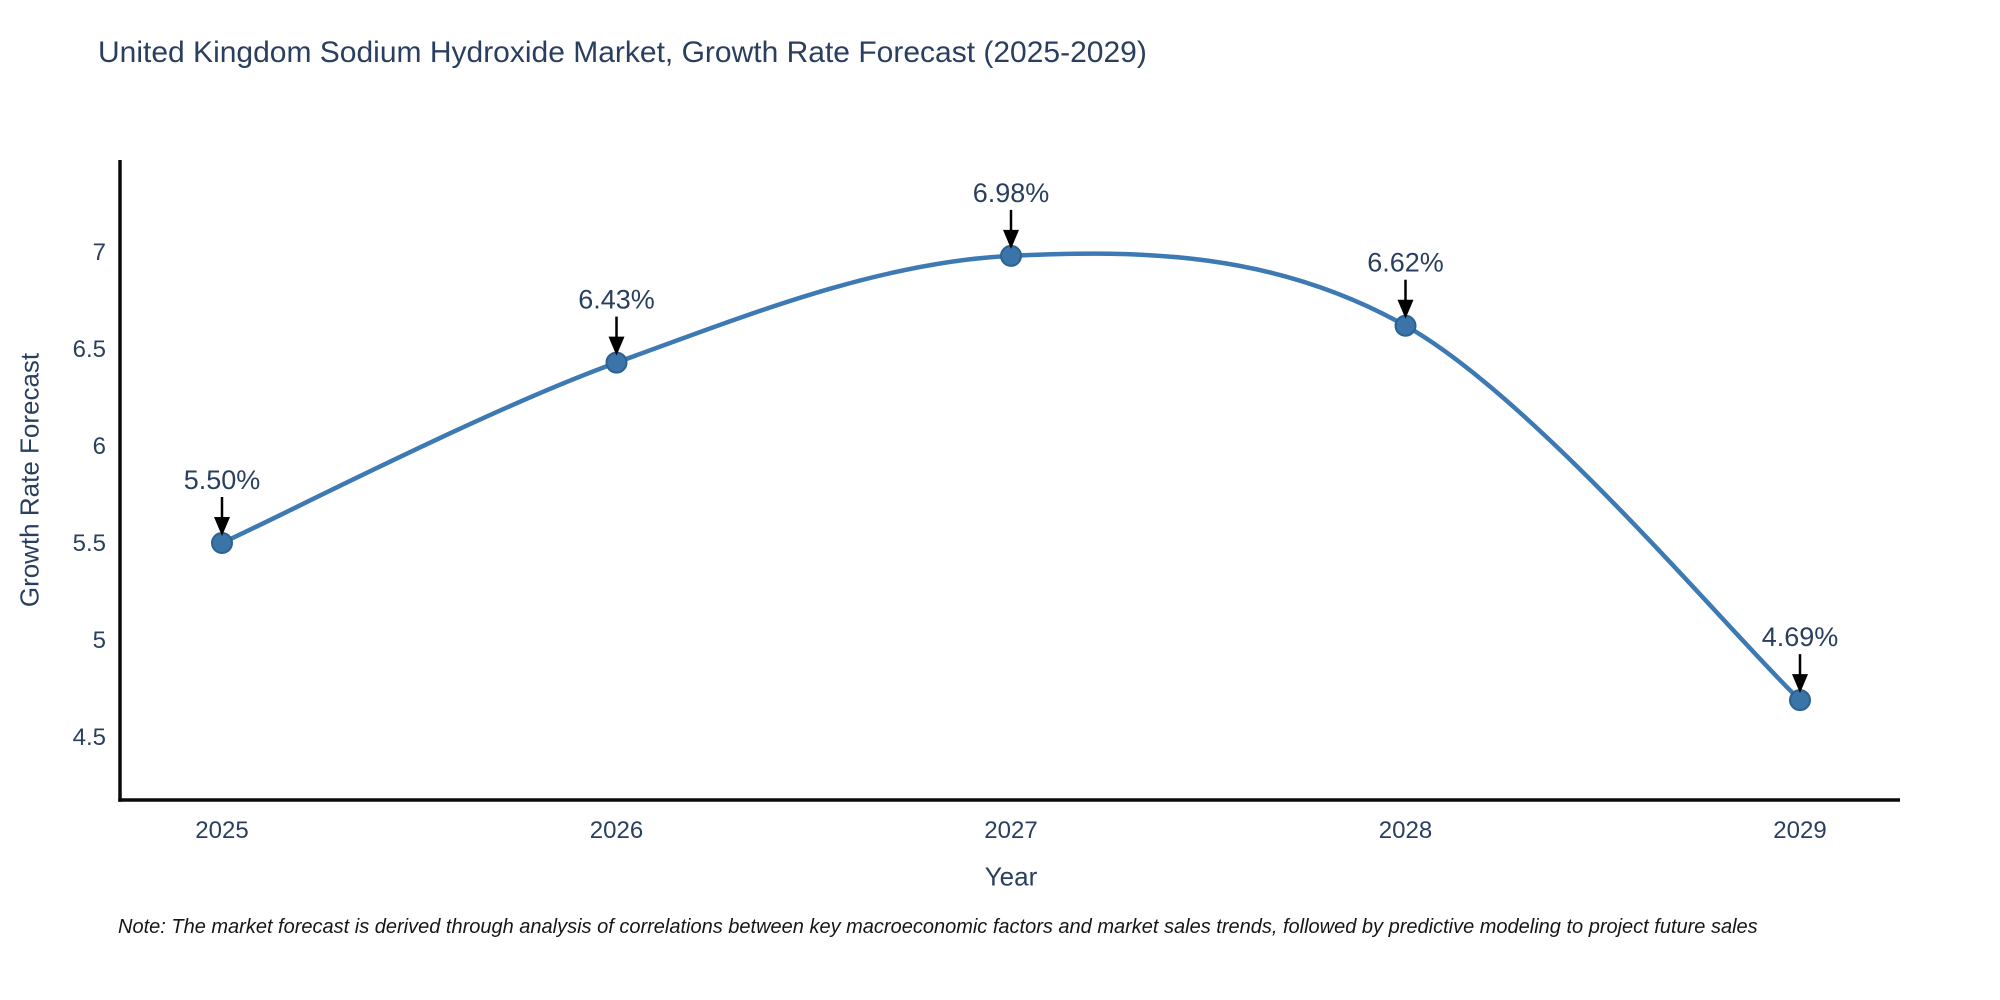 The width and height of the screenshot is (2000, 1000). Describe the element at coordinates (89, 543) in the screenshot. I see `y-tick-label: 5.5` at that location.